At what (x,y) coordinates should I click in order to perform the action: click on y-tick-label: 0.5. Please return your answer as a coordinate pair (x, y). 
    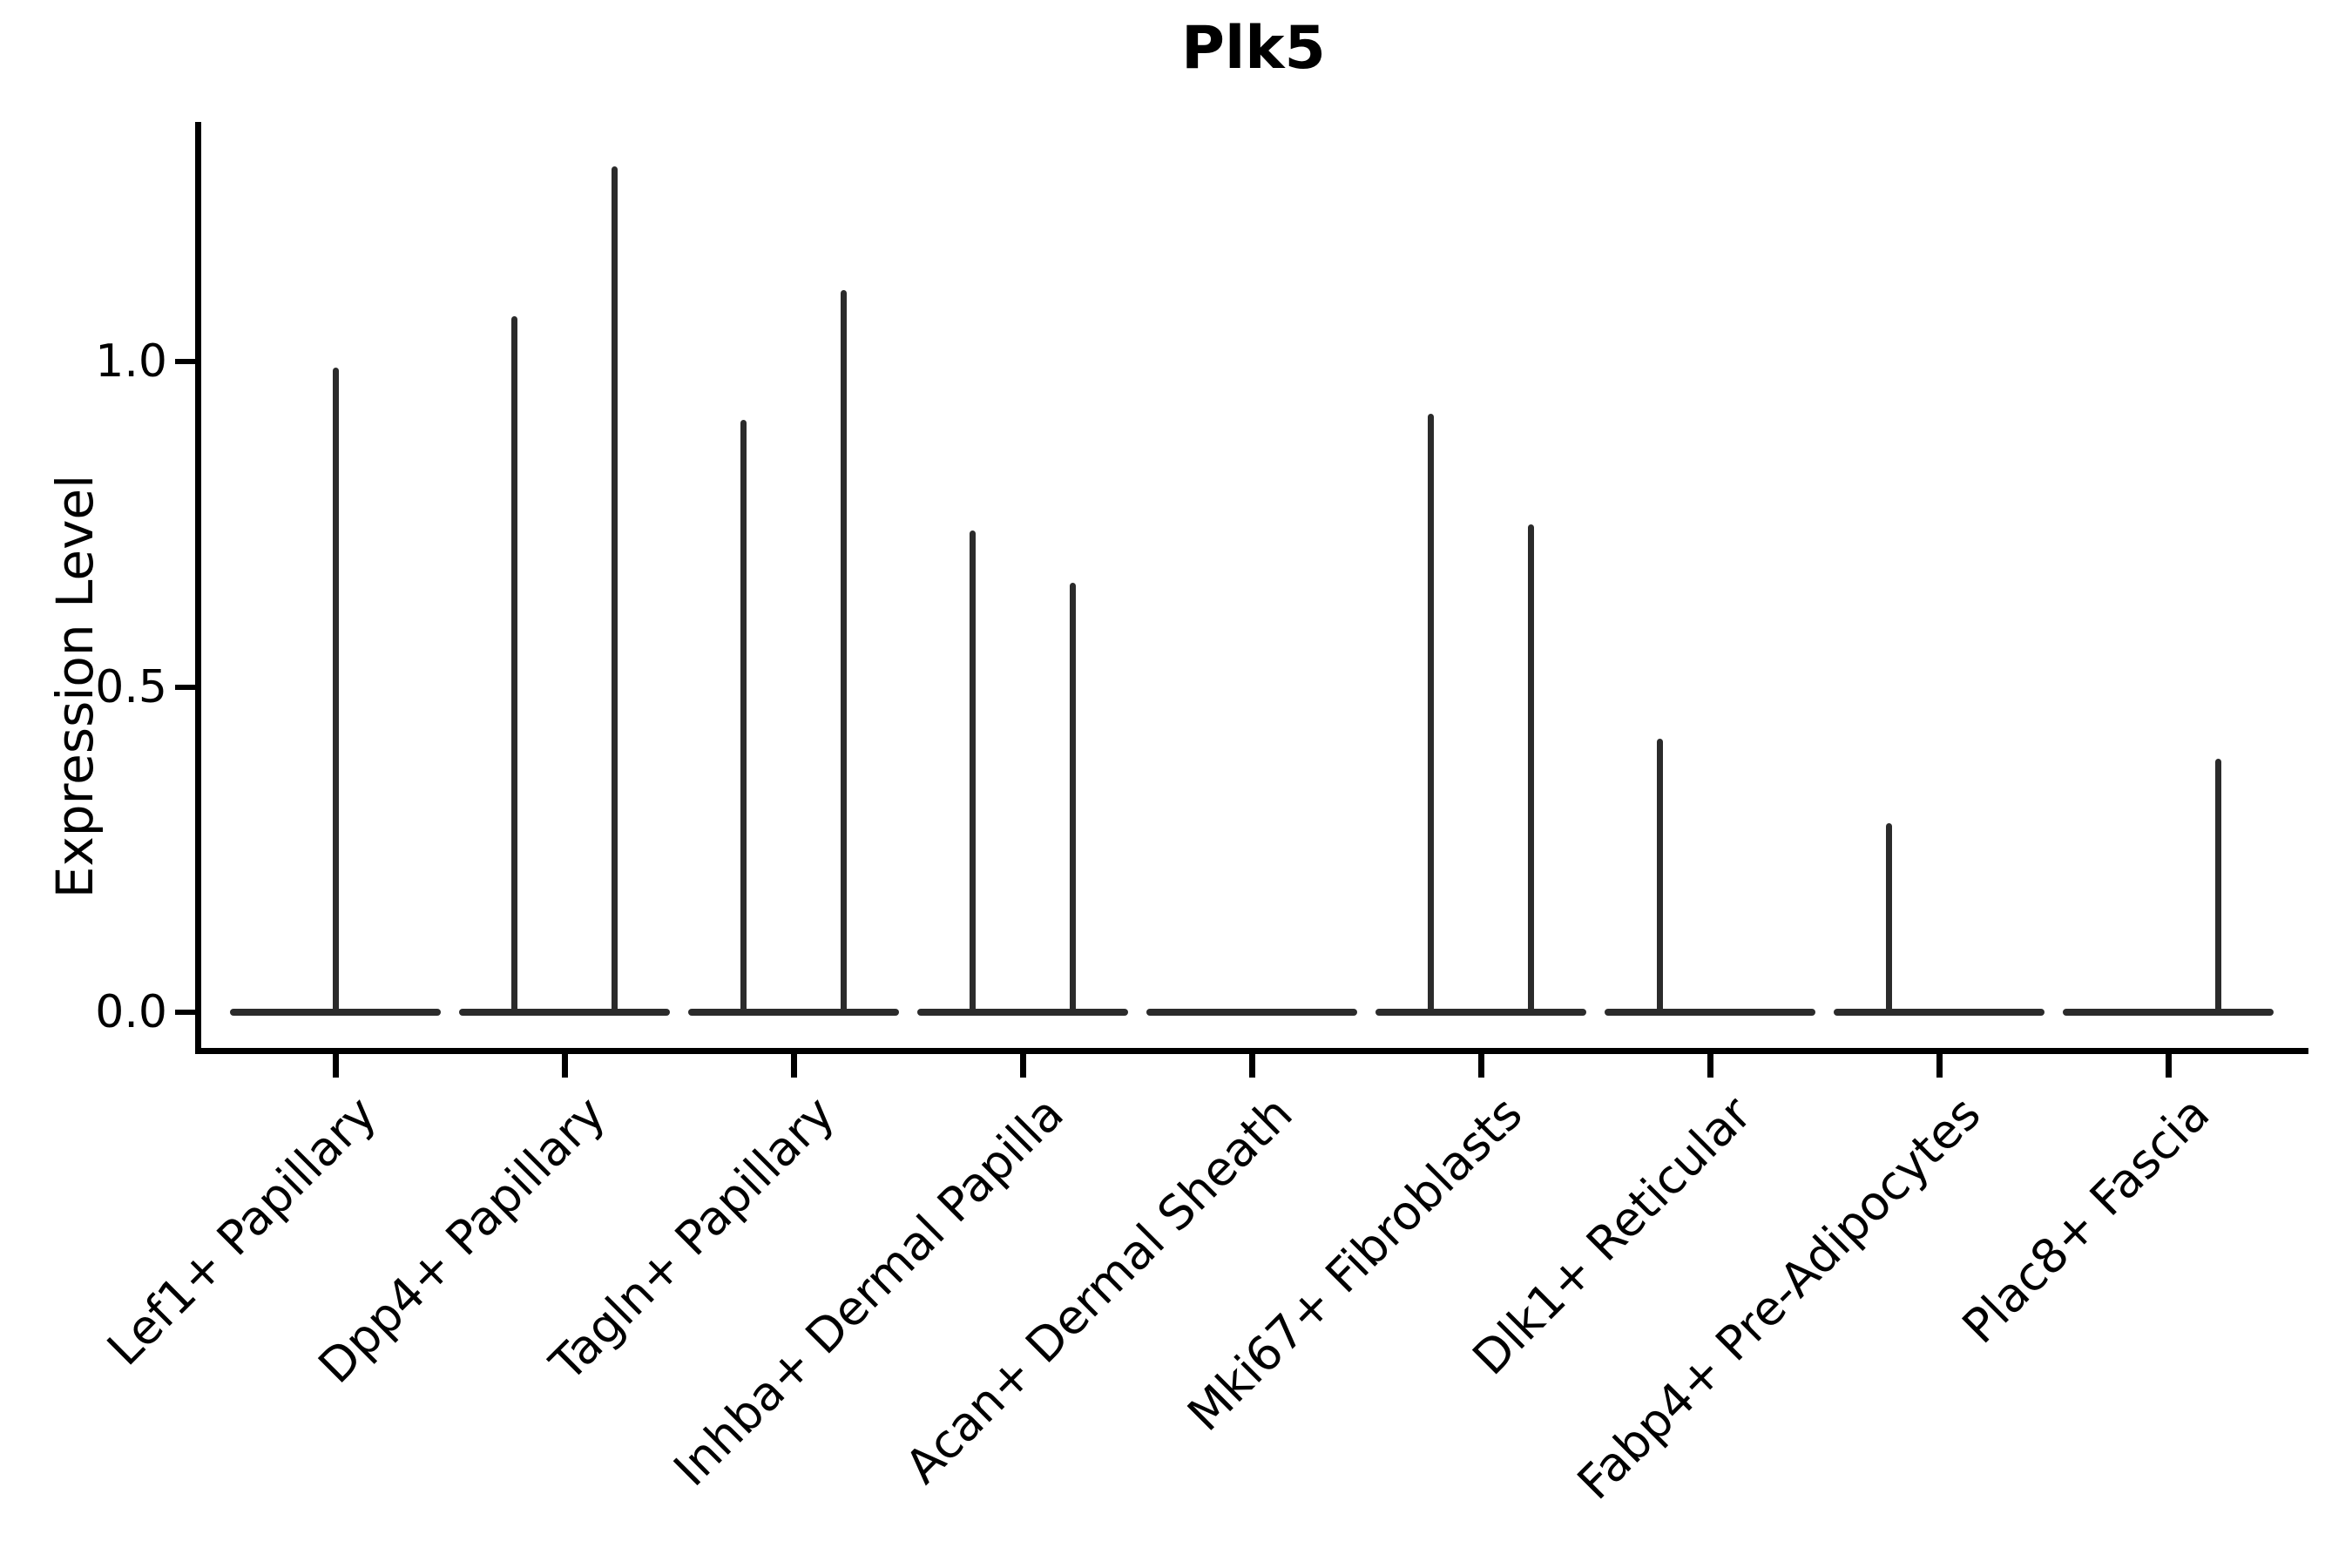
    Looking at the image, I should click on (131, 687).